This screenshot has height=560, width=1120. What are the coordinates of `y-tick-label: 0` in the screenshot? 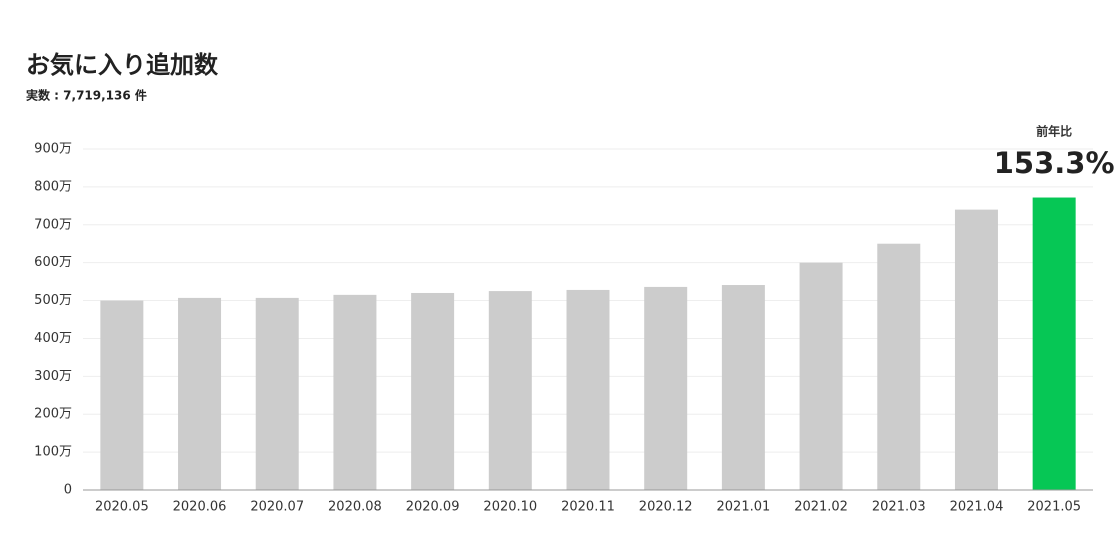 It's located at (68, 490).